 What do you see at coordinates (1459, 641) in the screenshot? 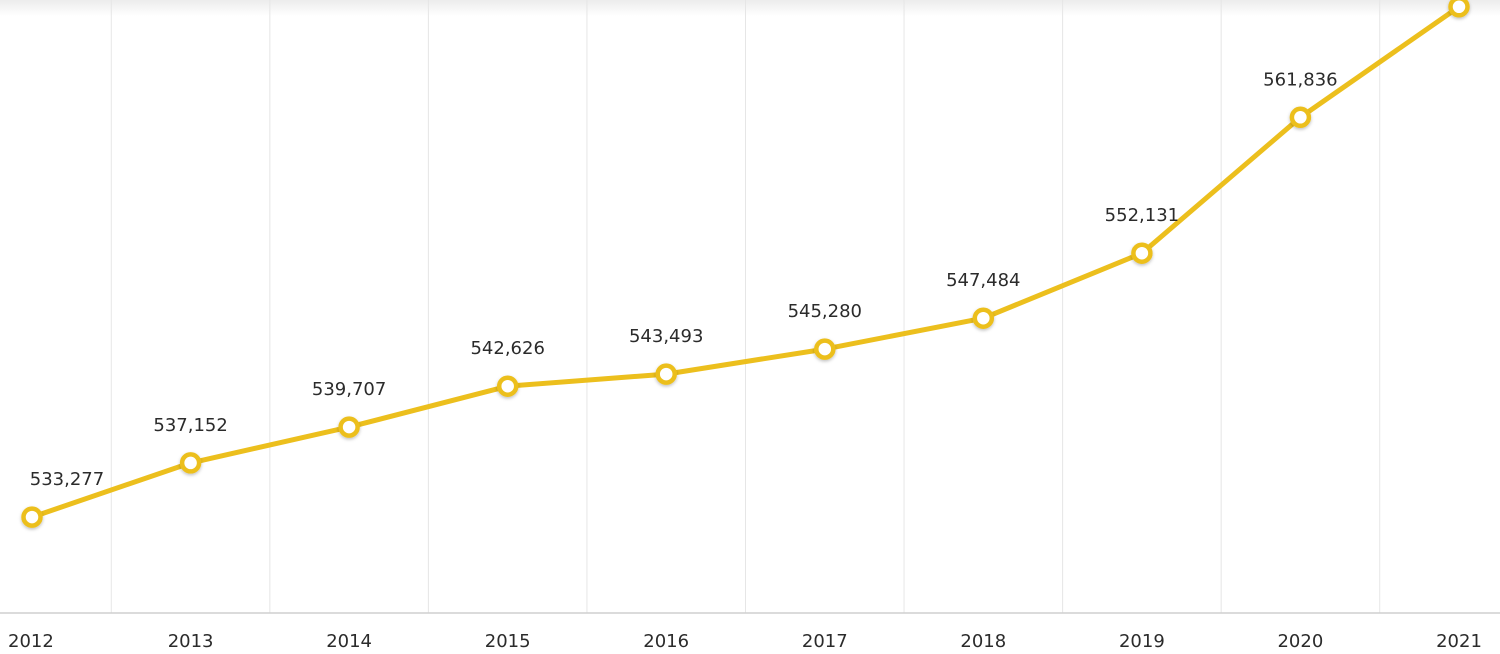
I see `x-tick-label-2021: 2021` at bounding box center [1459, 641].